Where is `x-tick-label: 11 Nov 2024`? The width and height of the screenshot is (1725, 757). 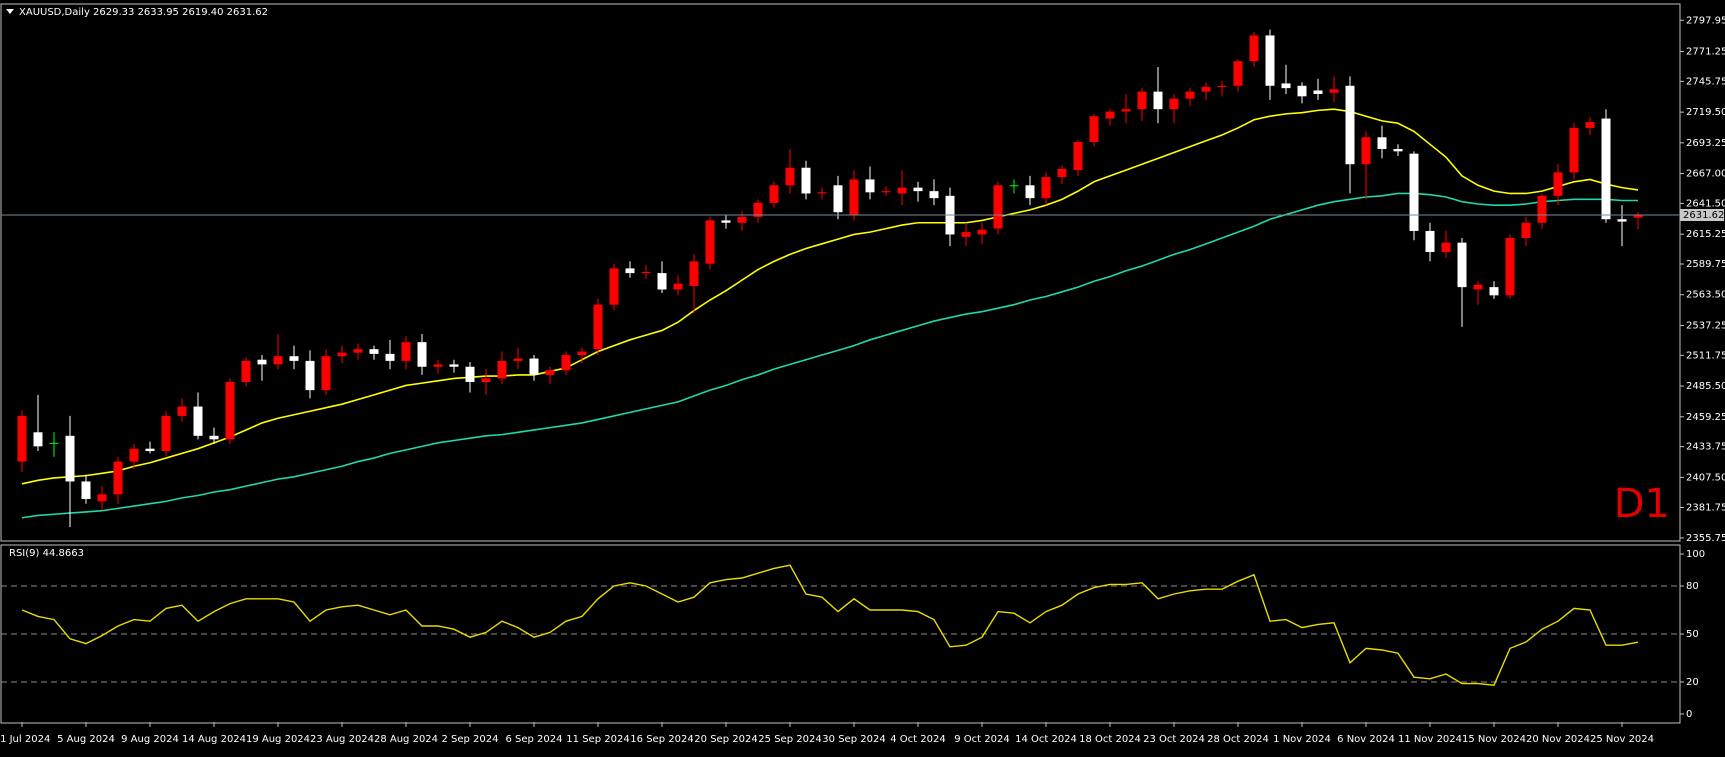
x-tick-label: 11 Nov 2024 is located at coordinates (1430, 739).